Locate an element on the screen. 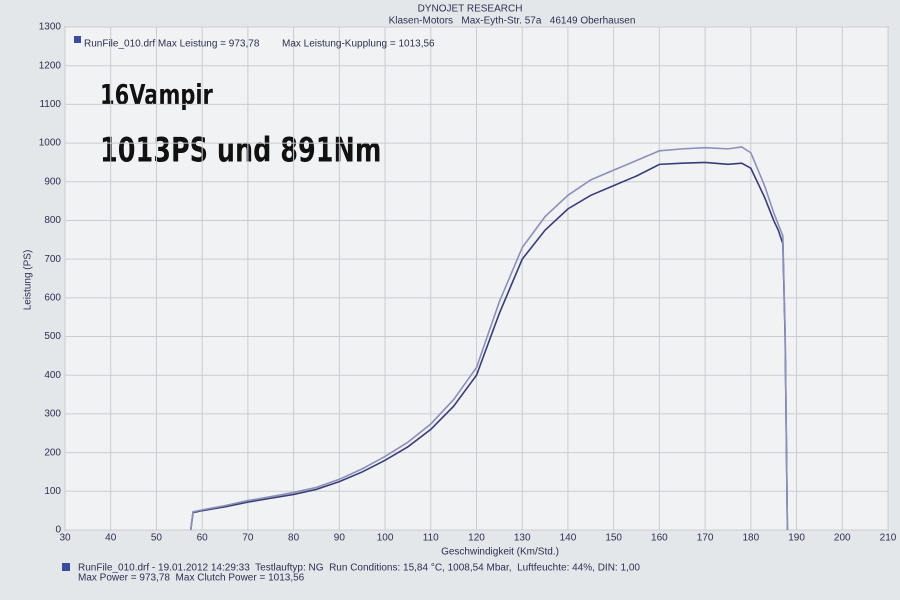 The width and height of the screenshot is (900, 600). x-tick-label: 190 is located at coordinates (796, 538).